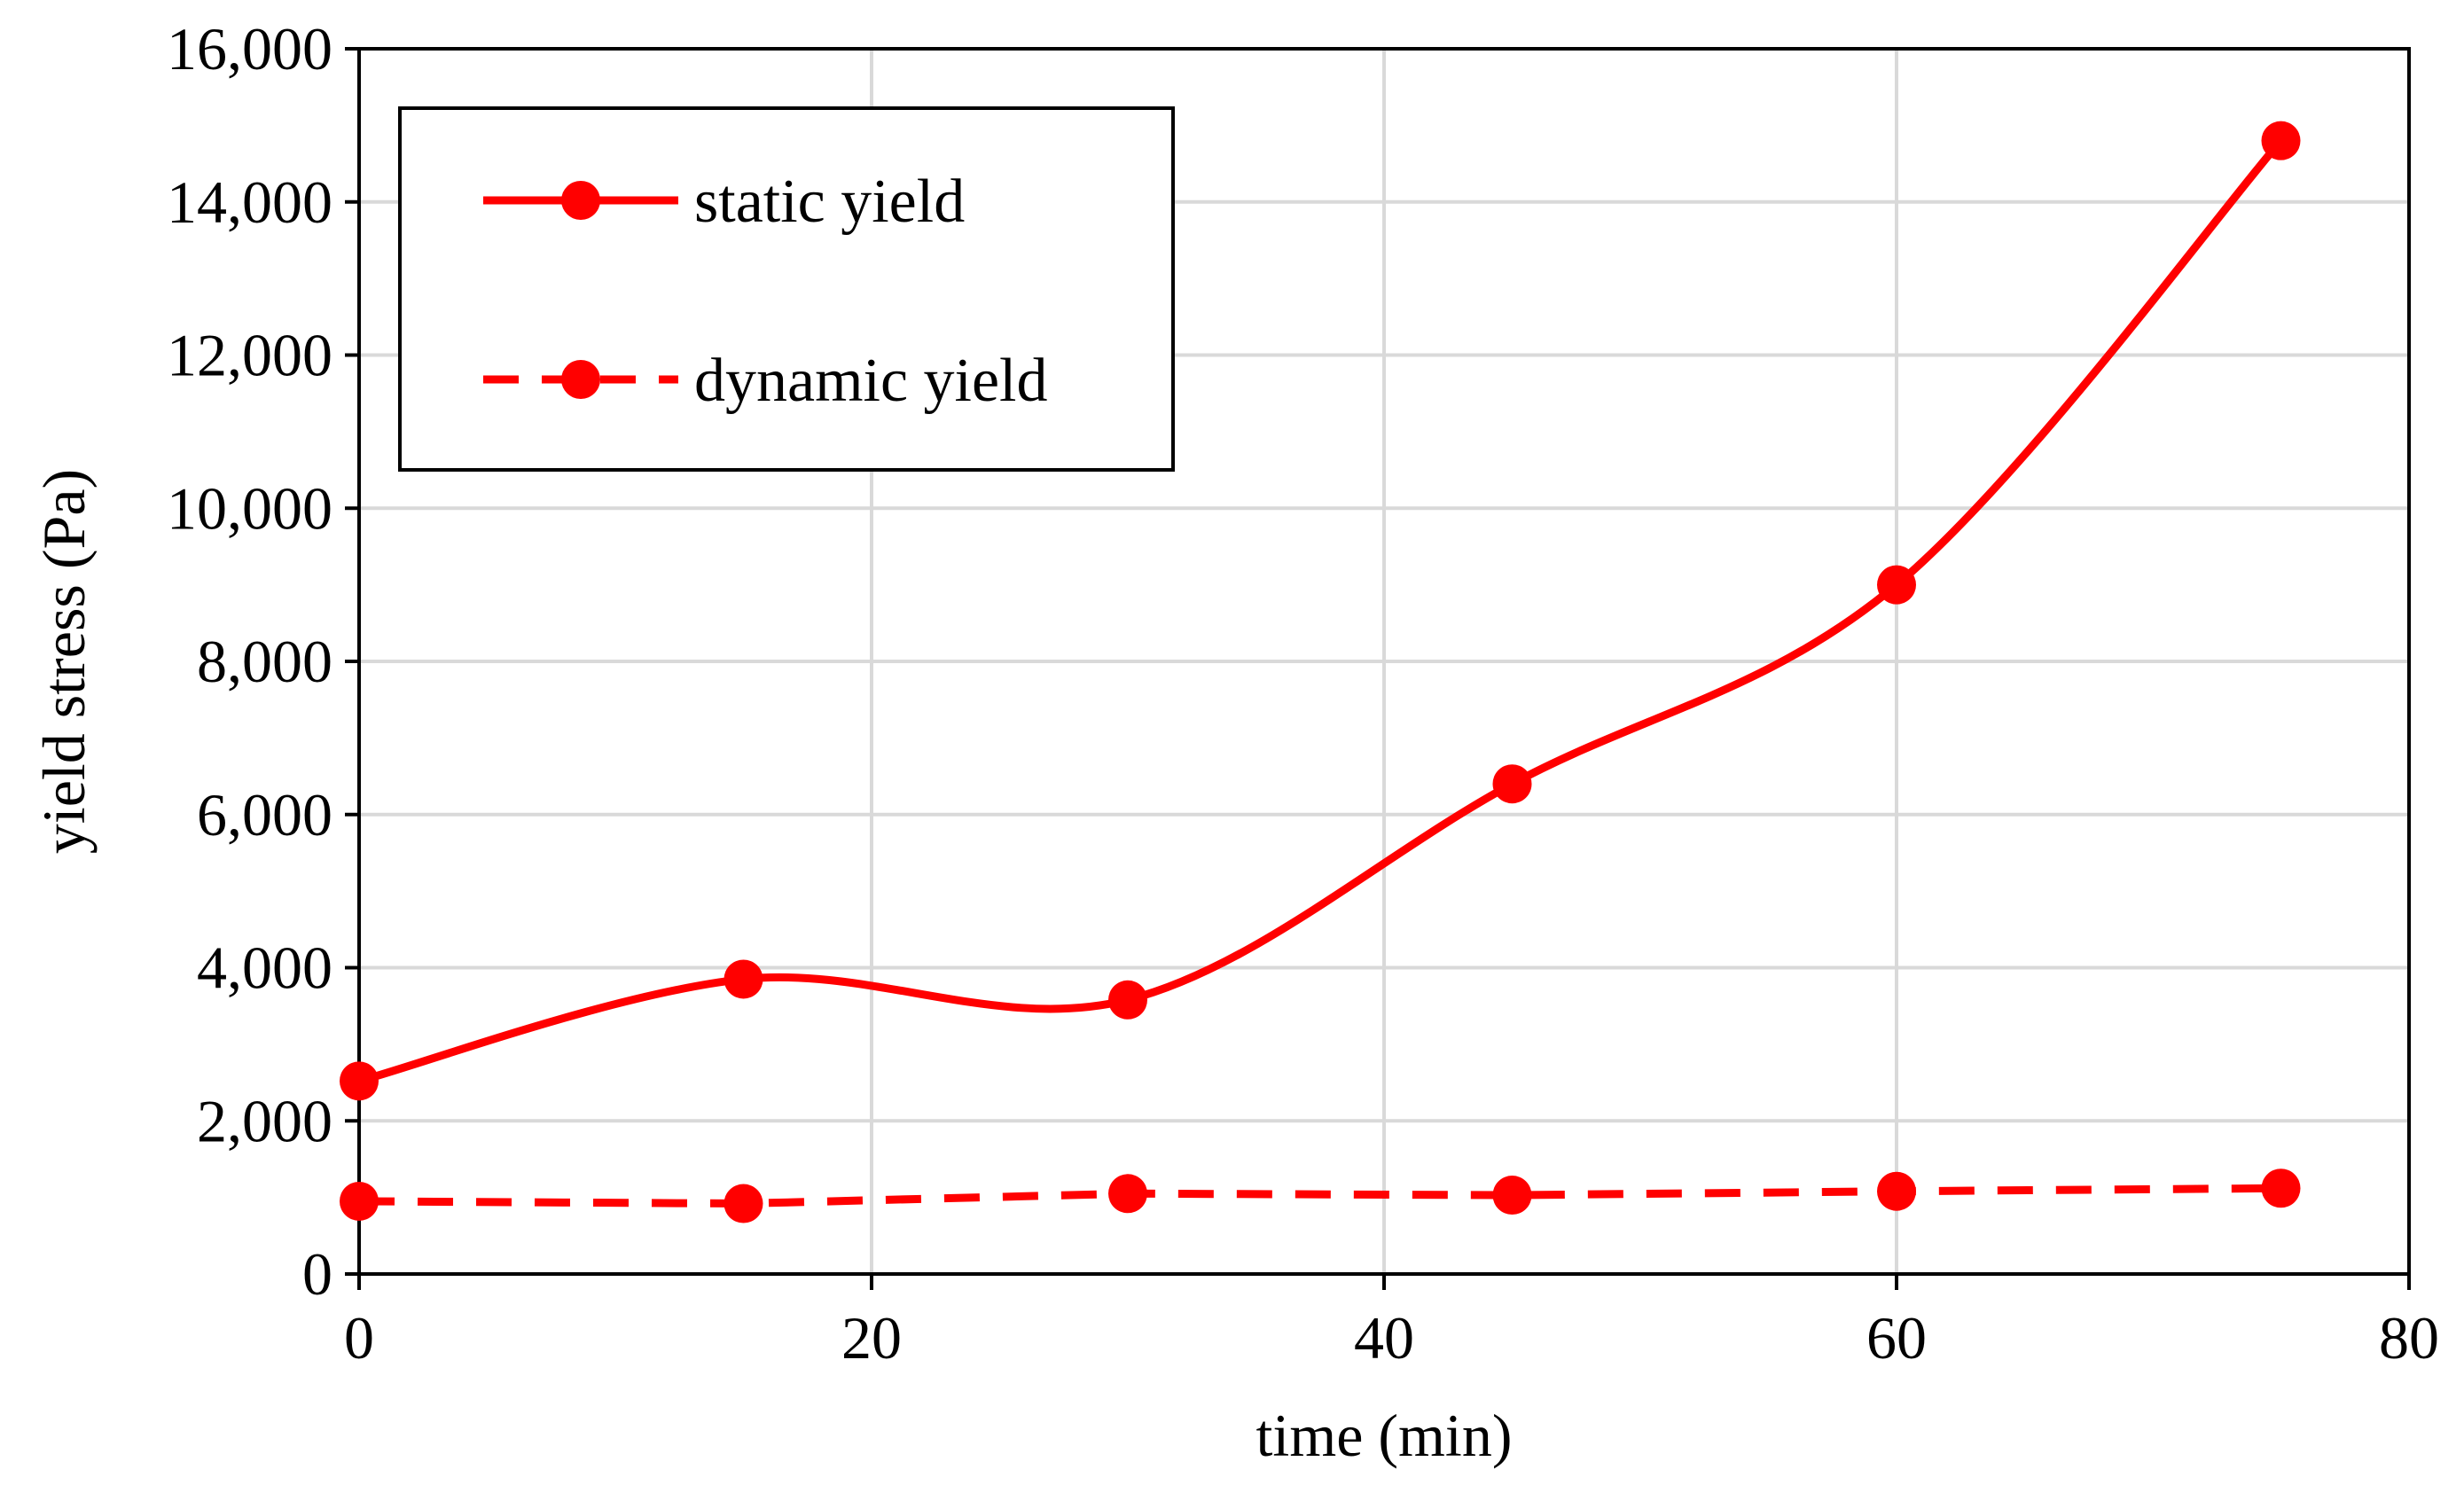 The width and height of the screenshot is (2464, 1485). What do you see at coordinates (871, 381) in the screenshot?
I see `legend-label: dynamic yield` at bounding box center [871, 381].